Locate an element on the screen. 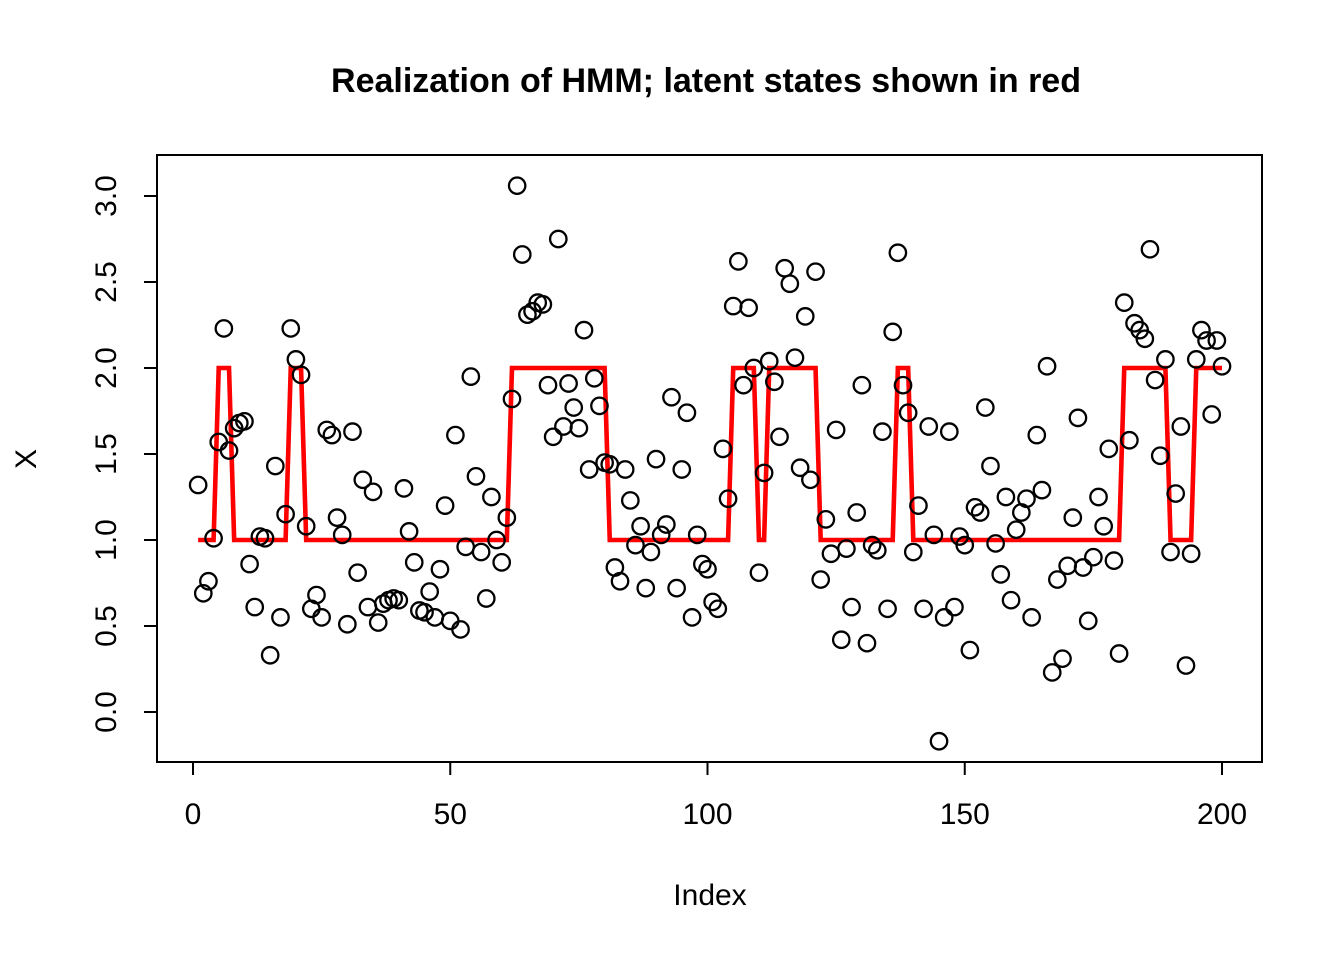 The height and width of the screenshot is (960, 1344). y-tick-label: 0.5 is located at coordinates (106, 626).